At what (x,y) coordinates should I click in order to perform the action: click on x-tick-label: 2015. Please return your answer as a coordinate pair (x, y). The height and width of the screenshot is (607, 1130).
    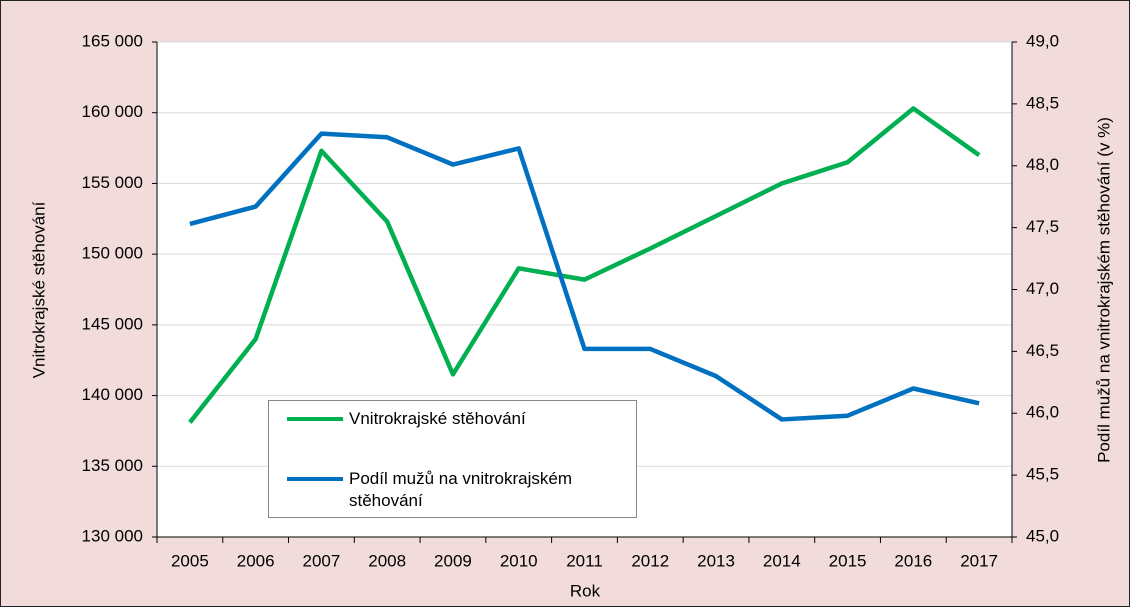
    Looking at the image, I should click on (848, 560).